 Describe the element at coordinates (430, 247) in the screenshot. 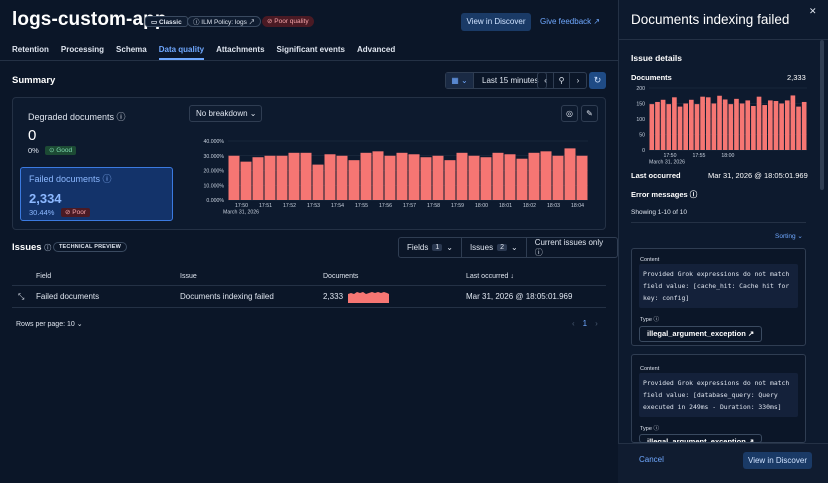

I see `fields-filter: Fields 1 ⌄` at that location.